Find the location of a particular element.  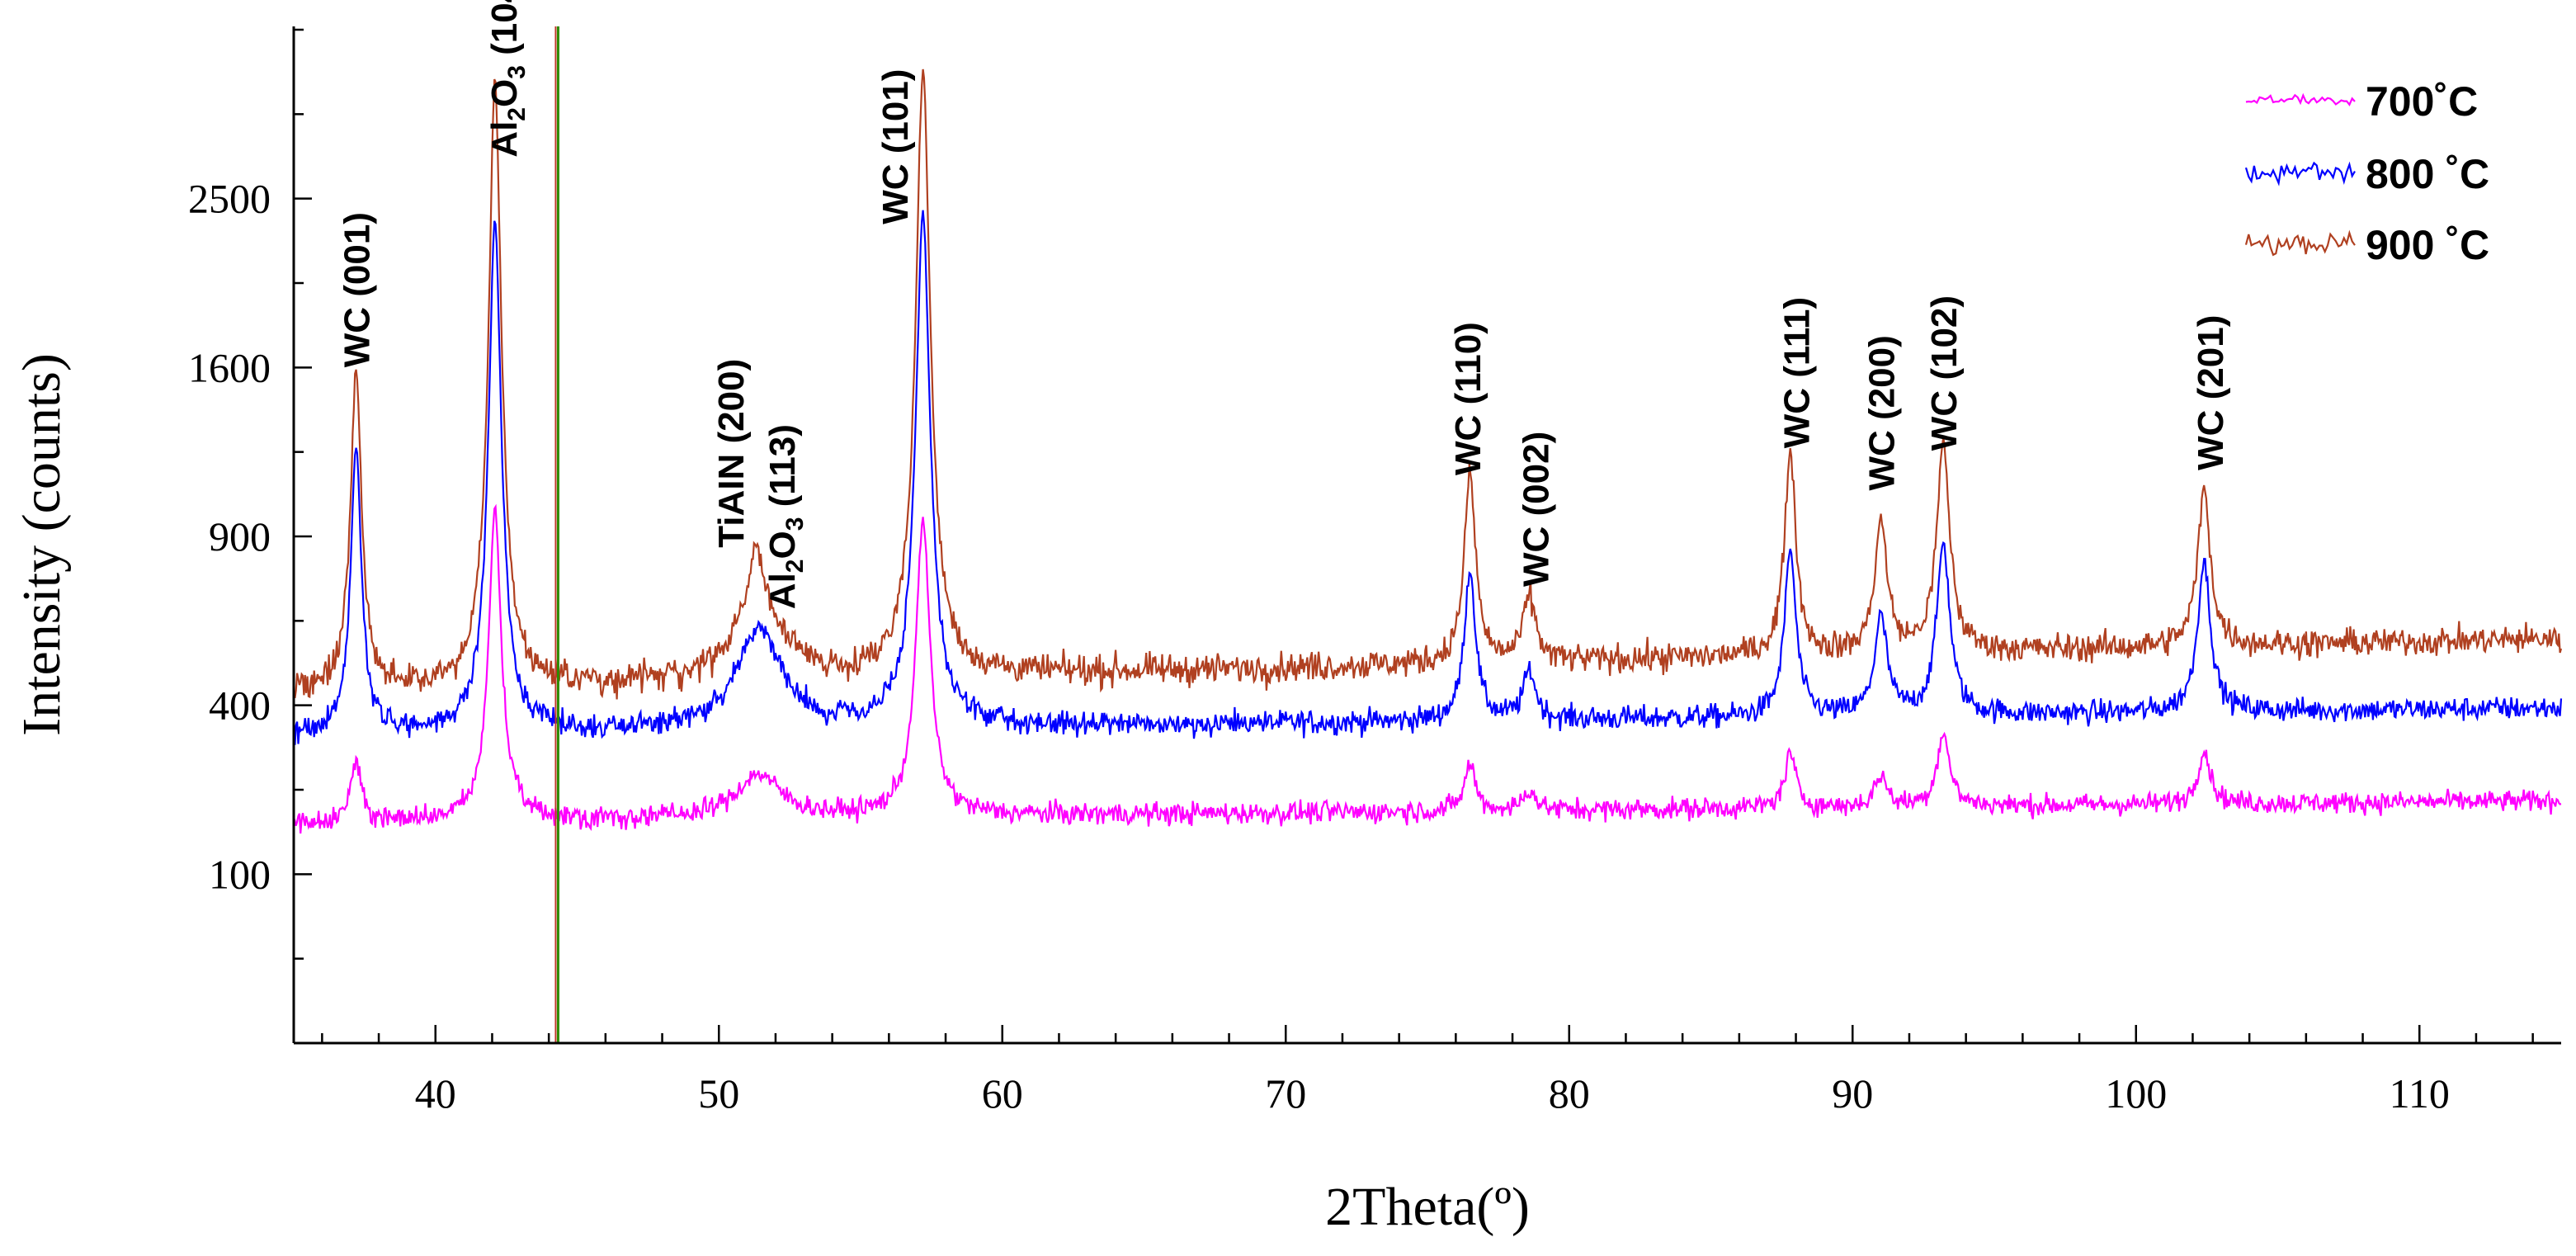

peak-label: Al2O3 (104) is located at coordinates (507, 79).